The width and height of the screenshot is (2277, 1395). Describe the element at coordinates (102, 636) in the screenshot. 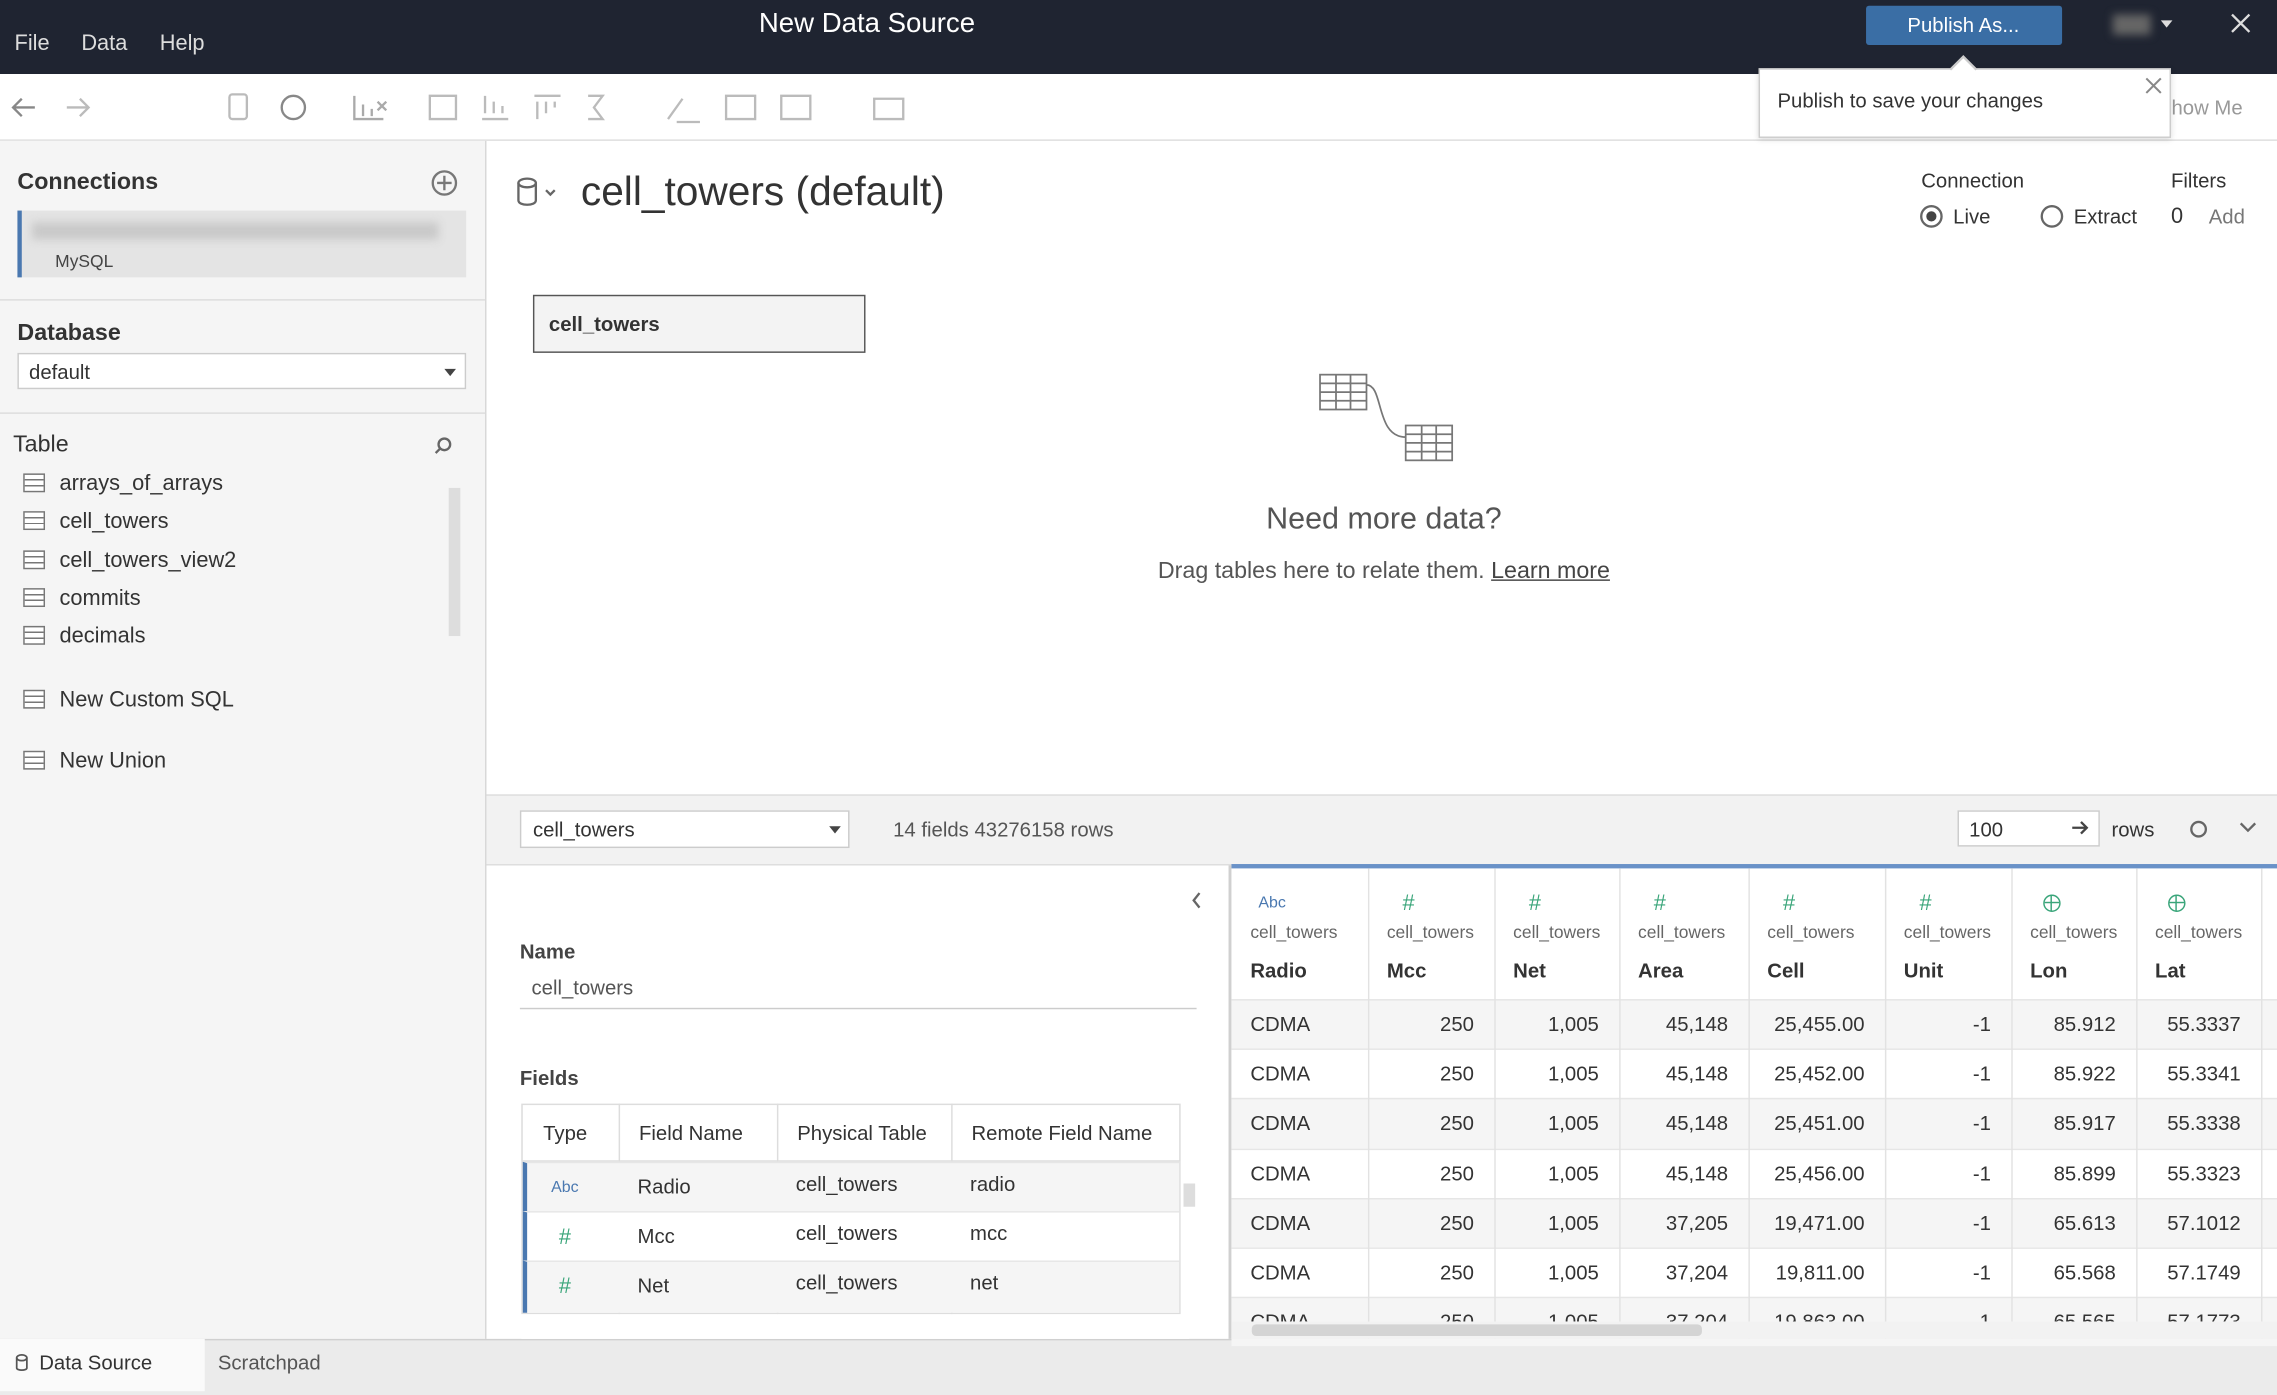

I see `table-item: decimals` at that location.